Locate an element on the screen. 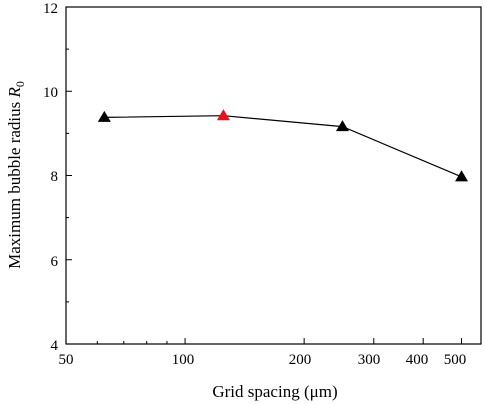 The width and height of the screenshot is (485, 404). y-axis-symbol: R is located at coordinates (14, 92).